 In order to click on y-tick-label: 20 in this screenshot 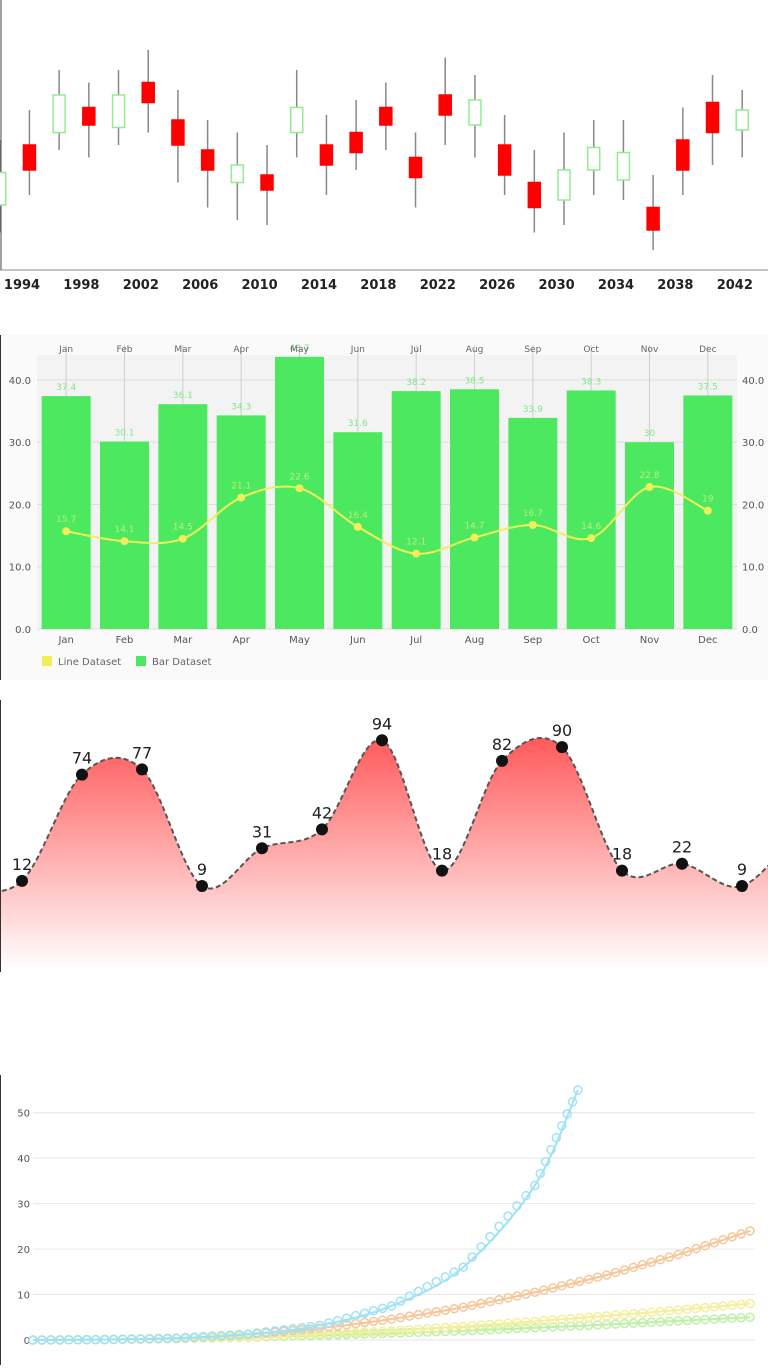, I will do `click(23, 1250)`.